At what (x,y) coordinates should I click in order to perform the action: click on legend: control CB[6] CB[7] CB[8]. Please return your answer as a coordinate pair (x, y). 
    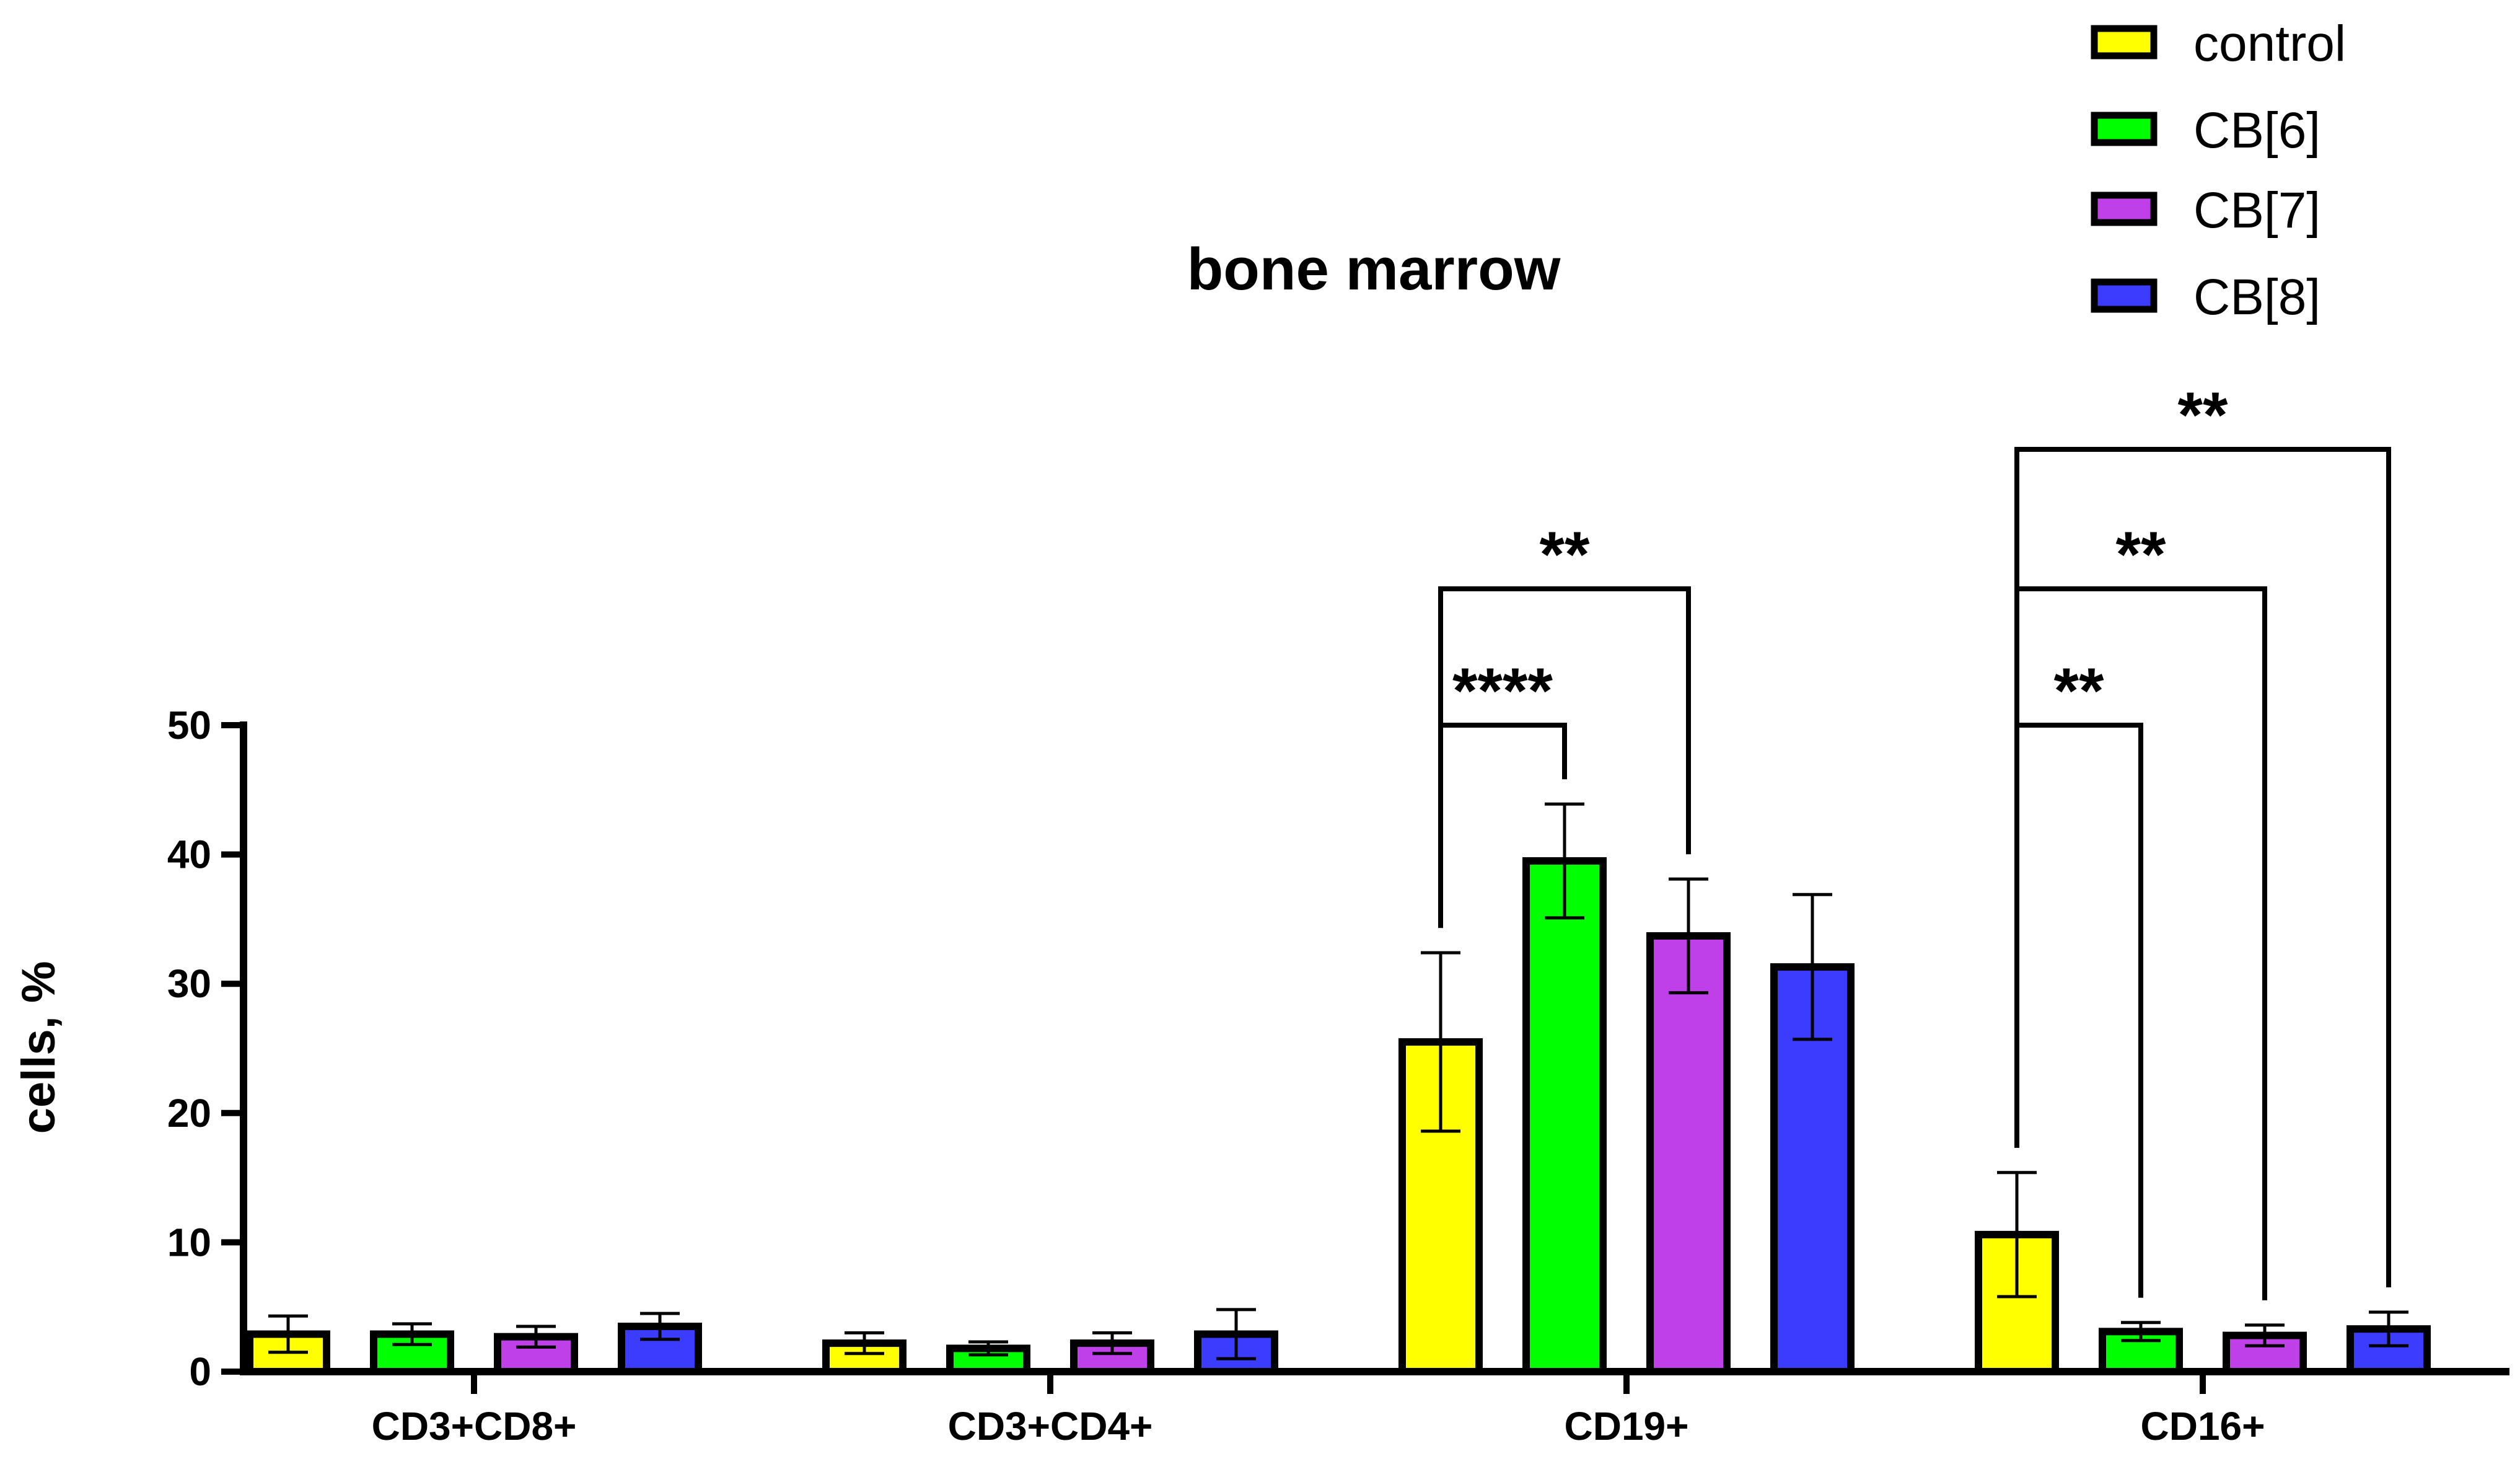
    Looking at the image, I should click on (2218, 170).